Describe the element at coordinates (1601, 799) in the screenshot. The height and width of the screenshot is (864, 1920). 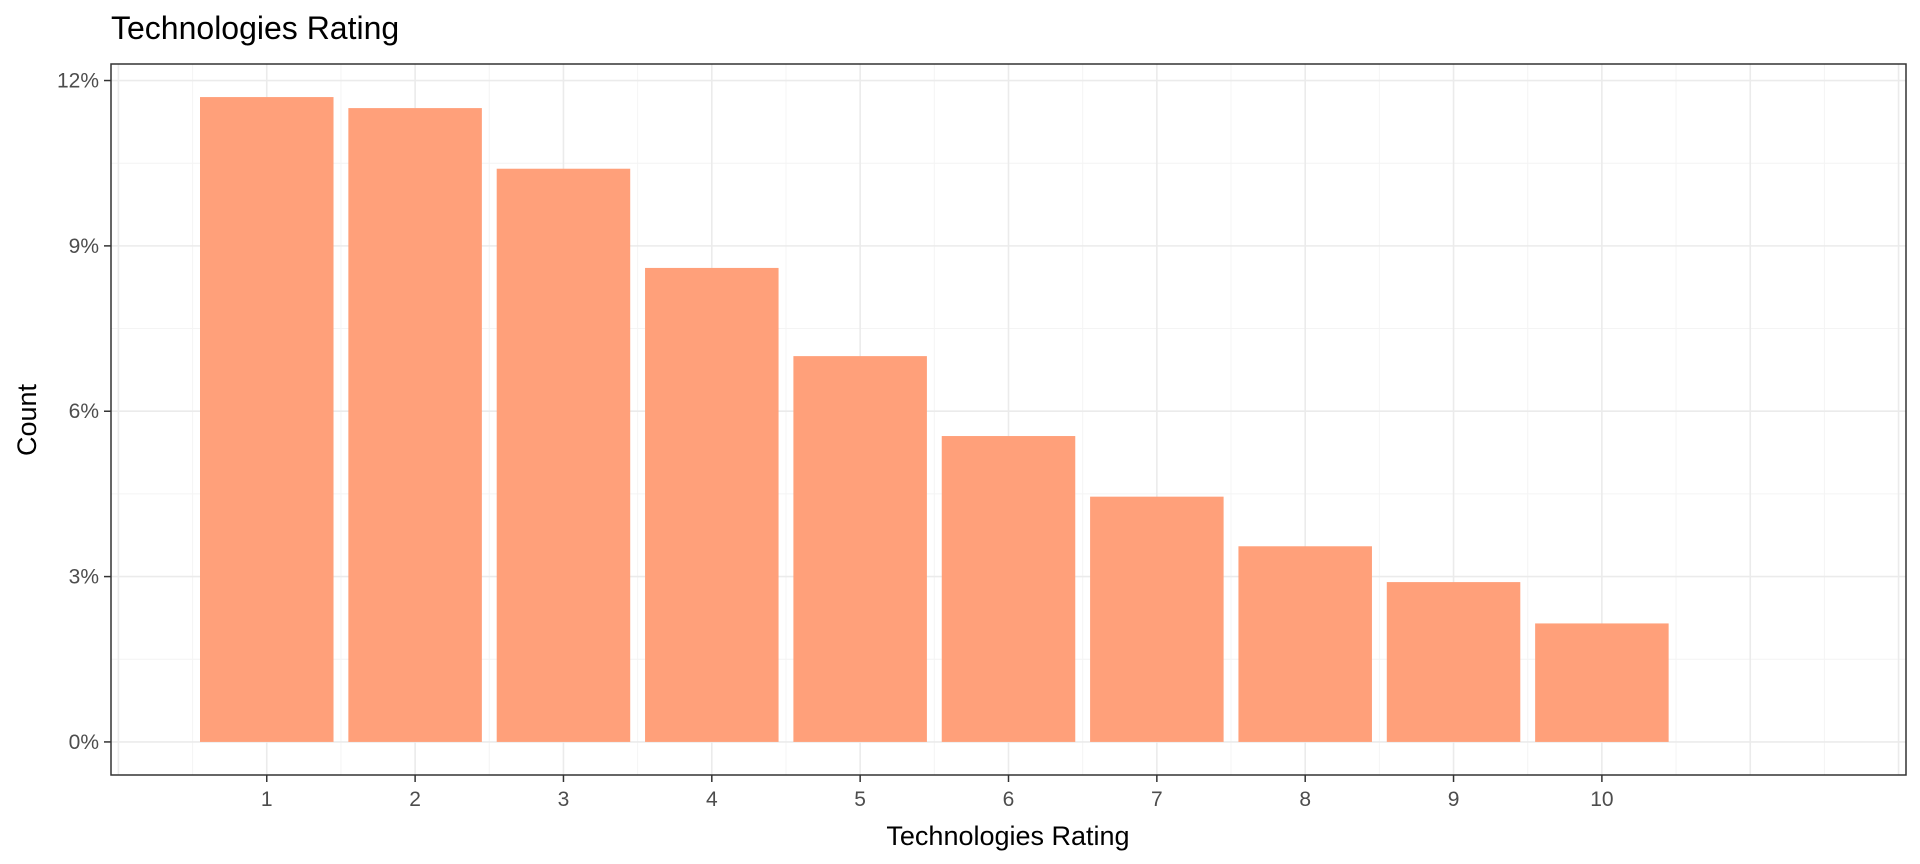
I see `x-tick-label: 10` at that location.